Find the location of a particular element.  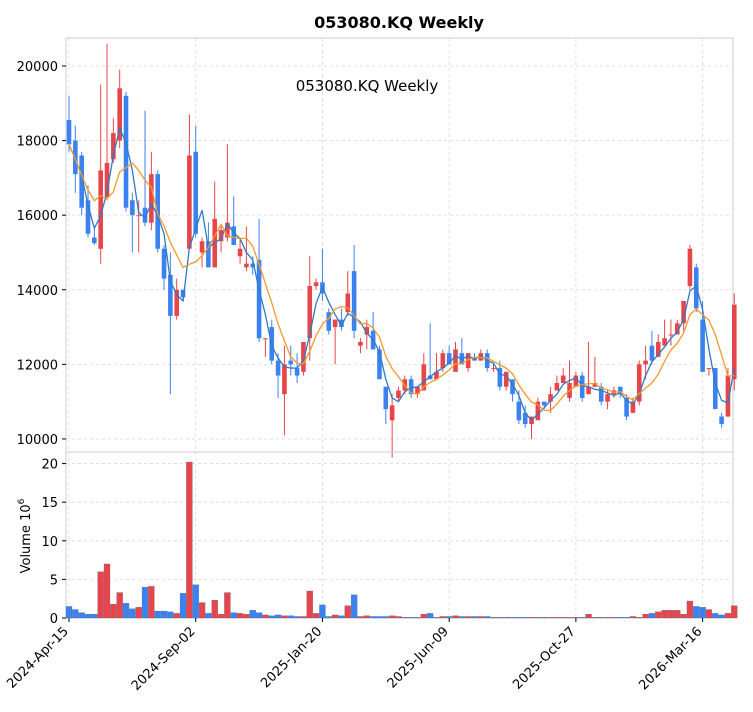

date-tick-label: 2025-Jan-20 is located at coordinates (291, 657).